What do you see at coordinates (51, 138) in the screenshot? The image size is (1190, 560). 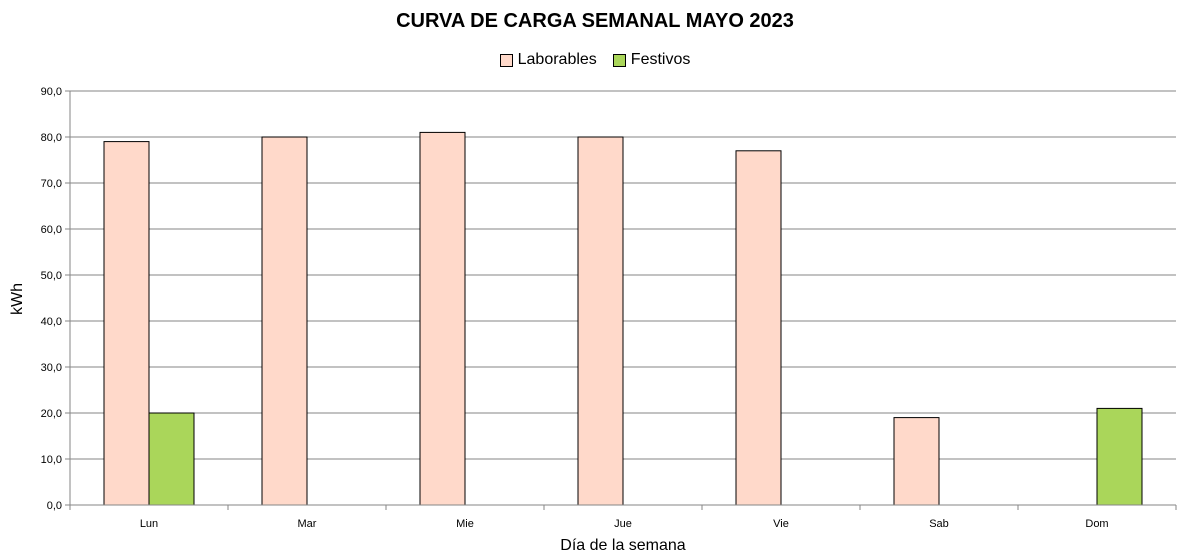 I see `y-tick-label: 80,0` at bounding box center [51, 138].